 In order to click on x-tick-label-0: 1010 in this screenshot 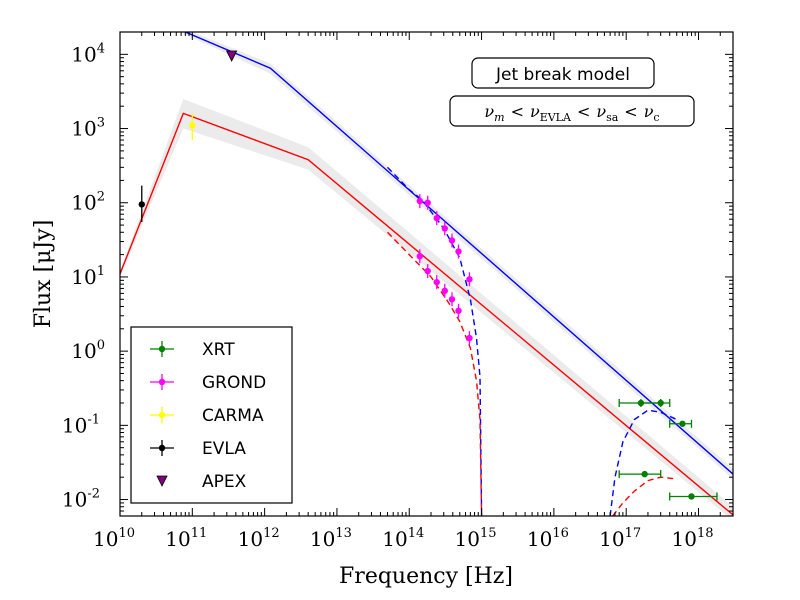, I will do `click(114, 538)`.